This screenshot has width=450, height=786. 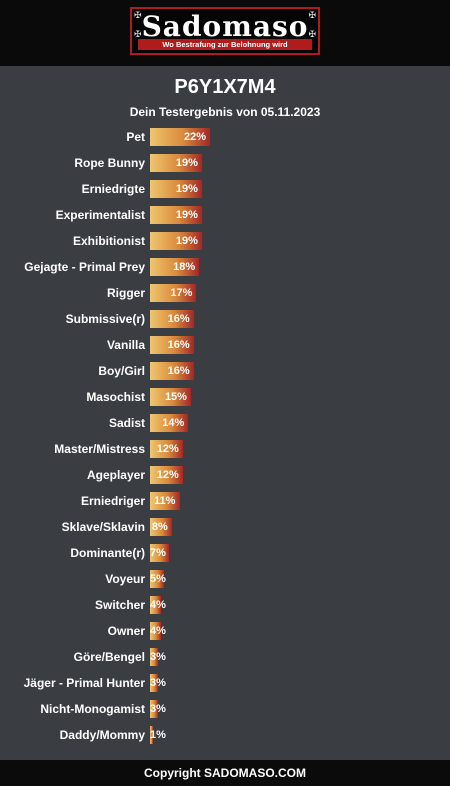 I want to click on logo-tagline: Wo Bestrafung zur Belohnung wird, so click(x=225, y=44).